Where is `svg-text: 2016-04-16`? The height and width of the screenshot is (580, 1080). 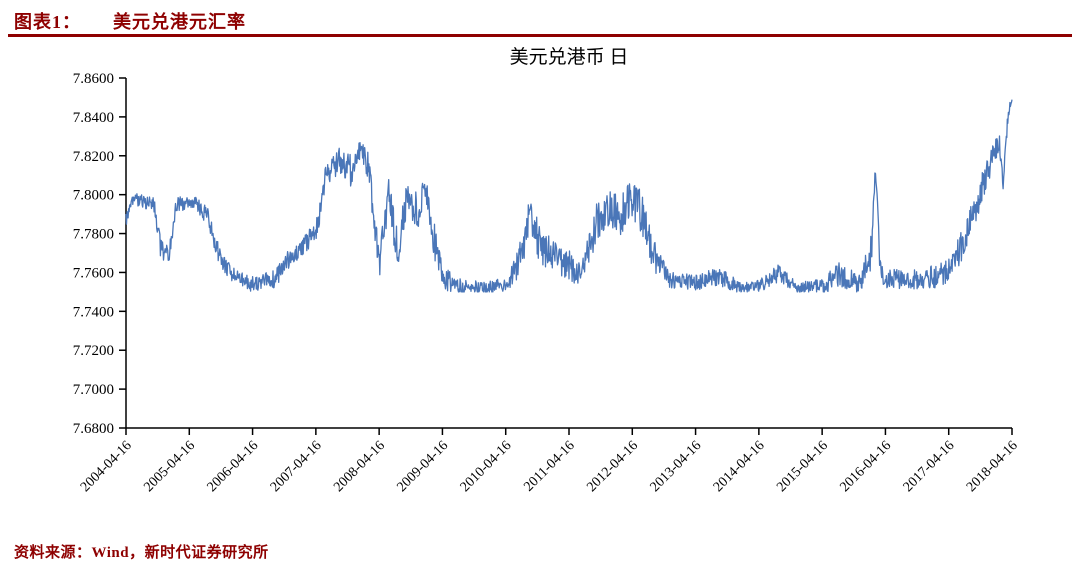 svg-text: 2016-04-16 is located at coordinates (865, 466).